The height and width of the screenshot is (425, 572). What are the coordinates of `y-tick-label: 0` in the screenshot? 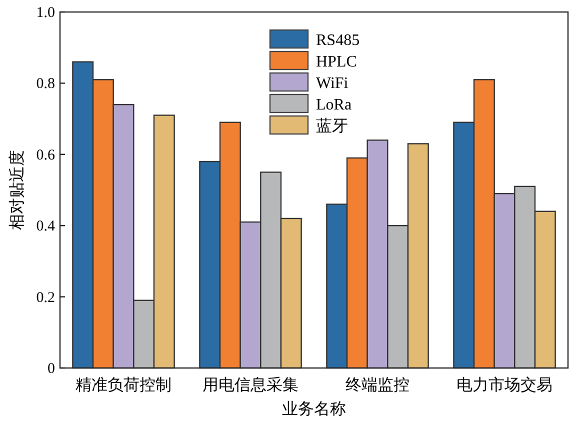 It's located at (51, 369).